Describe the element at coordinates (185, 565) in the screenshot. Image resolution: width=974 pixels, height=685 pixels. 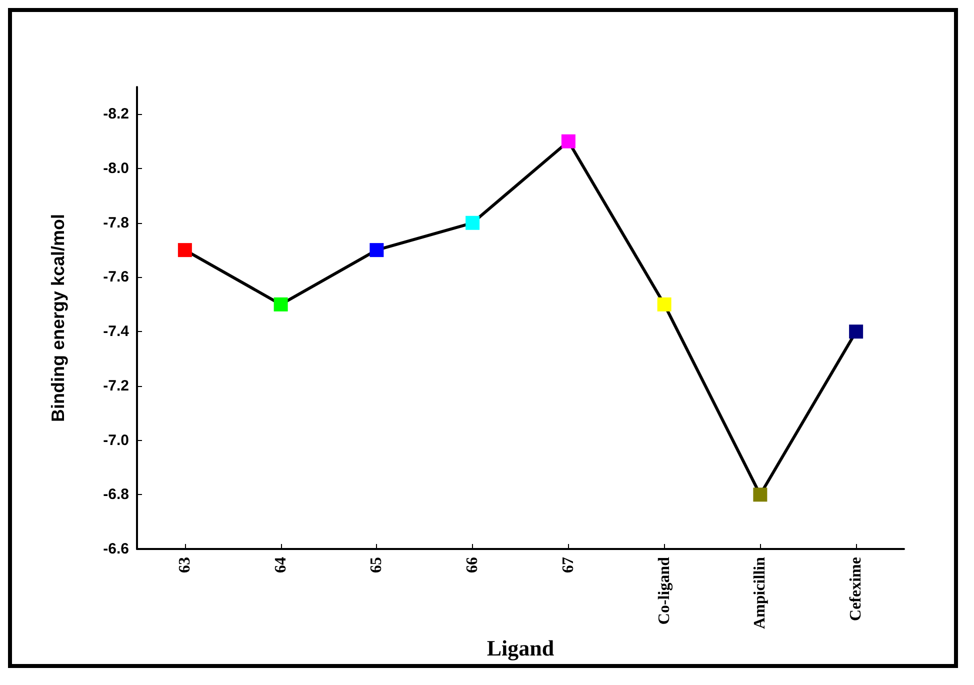
I see `x-tick-label: 63` at that location.